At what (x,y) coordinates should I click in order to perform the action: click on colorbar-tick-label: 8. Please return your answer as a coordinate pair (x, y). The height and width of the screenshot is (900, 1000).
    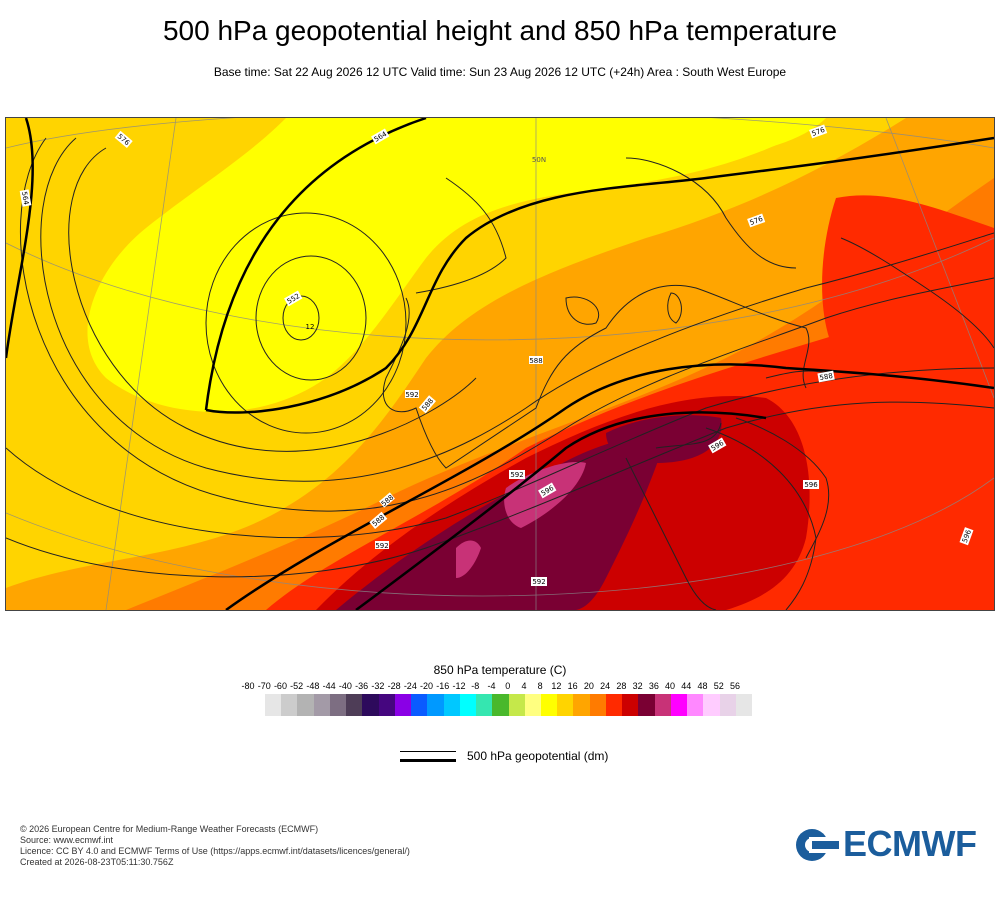
    Looking at the image, I should click on (540, 686).